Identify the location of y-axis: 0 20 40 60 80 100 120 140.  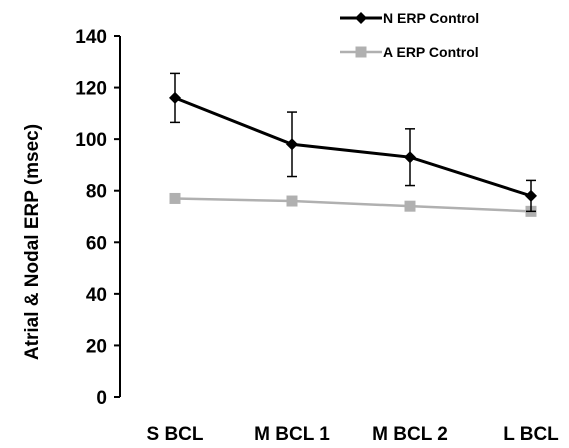
(98, 218).